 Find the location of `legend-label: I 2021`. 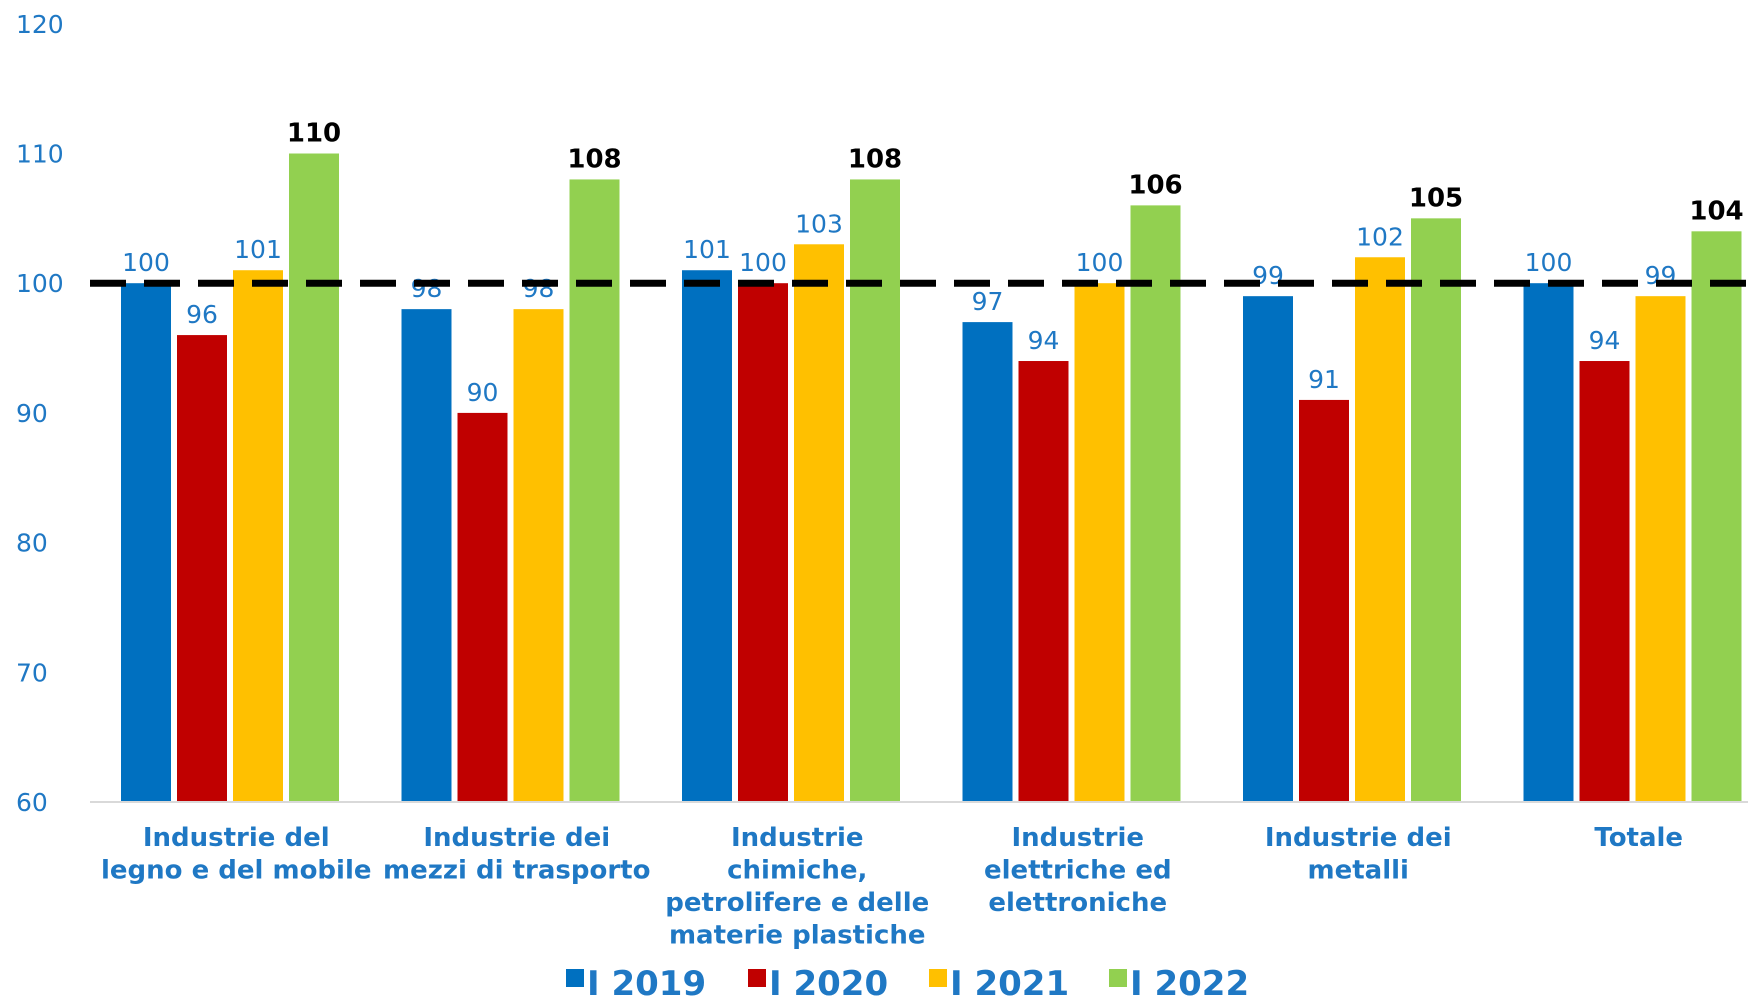

legend-label: I 2021 is located at coordinates (1009, 984).